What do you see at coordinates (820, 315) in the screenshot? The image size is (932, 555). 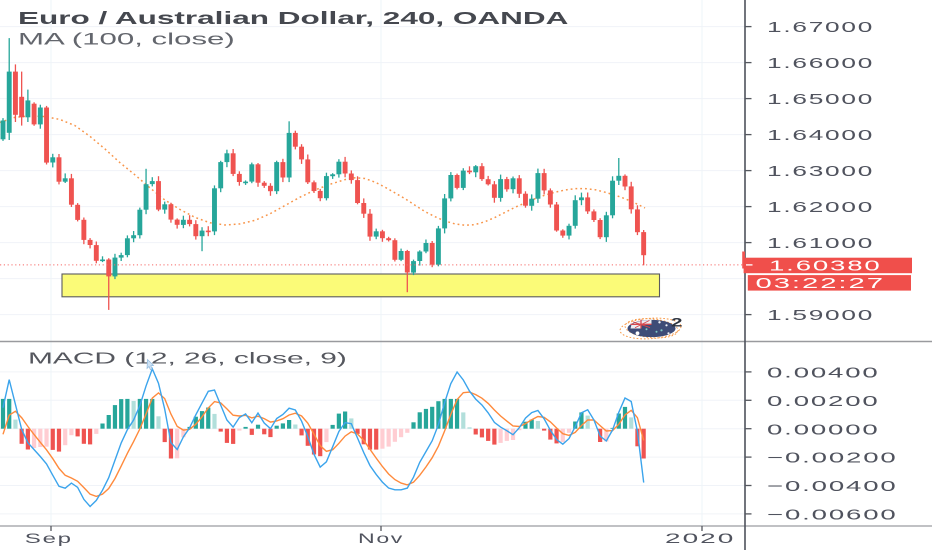 I see `svg-text: 1.59000` at bounding box center [820, 315].